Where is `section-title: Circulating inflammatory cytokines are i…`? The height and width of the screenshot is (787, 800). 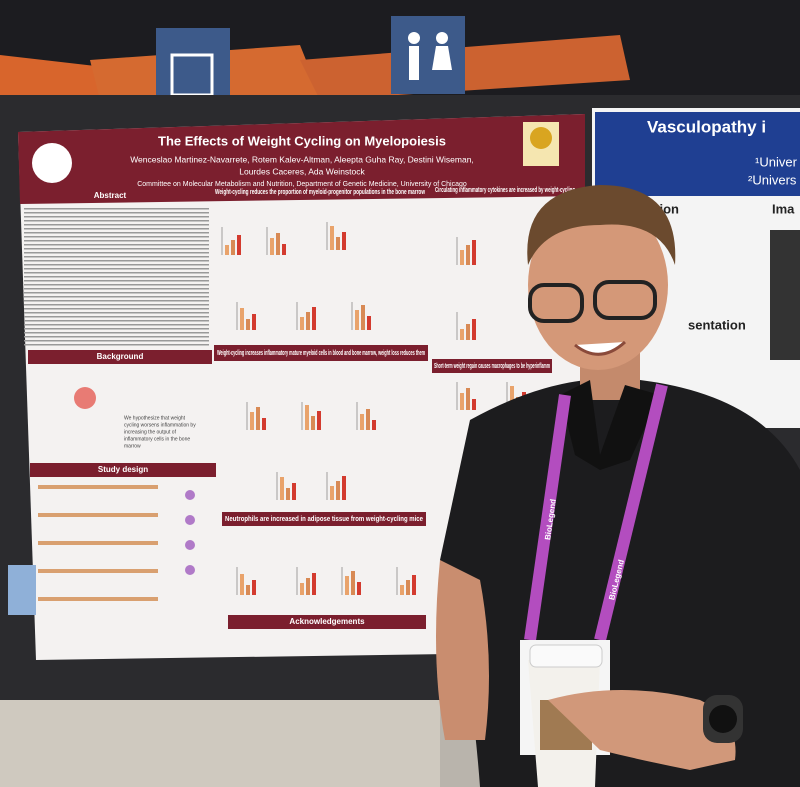
section-title: Circulating inflammatory cytokines are i… is located at coordinates (505, 190).